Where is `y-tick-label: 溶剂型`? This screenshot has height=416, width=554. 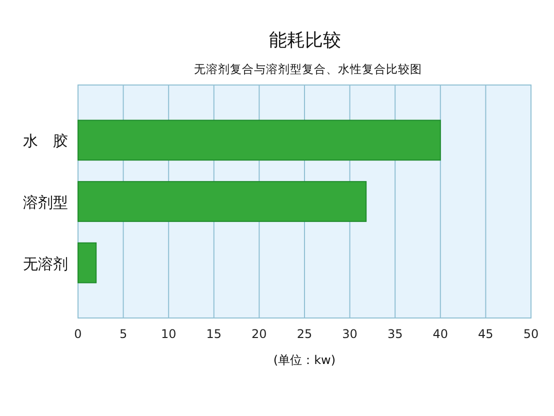 y-tick-label: 溶剂型 is located at coordinates (45, 203).